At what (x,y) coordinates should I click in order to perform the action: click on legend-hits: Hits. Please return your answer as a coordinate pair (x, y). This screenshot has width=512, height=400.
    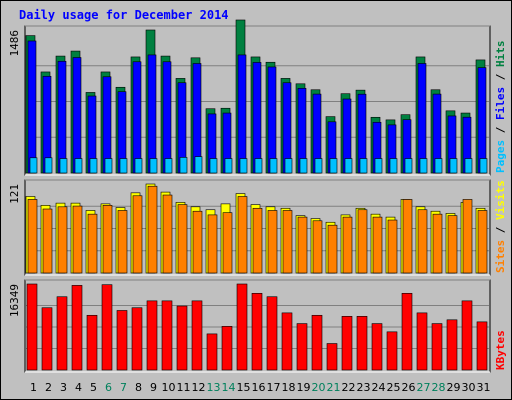
    Looking at the image, I should click on (500, 54).